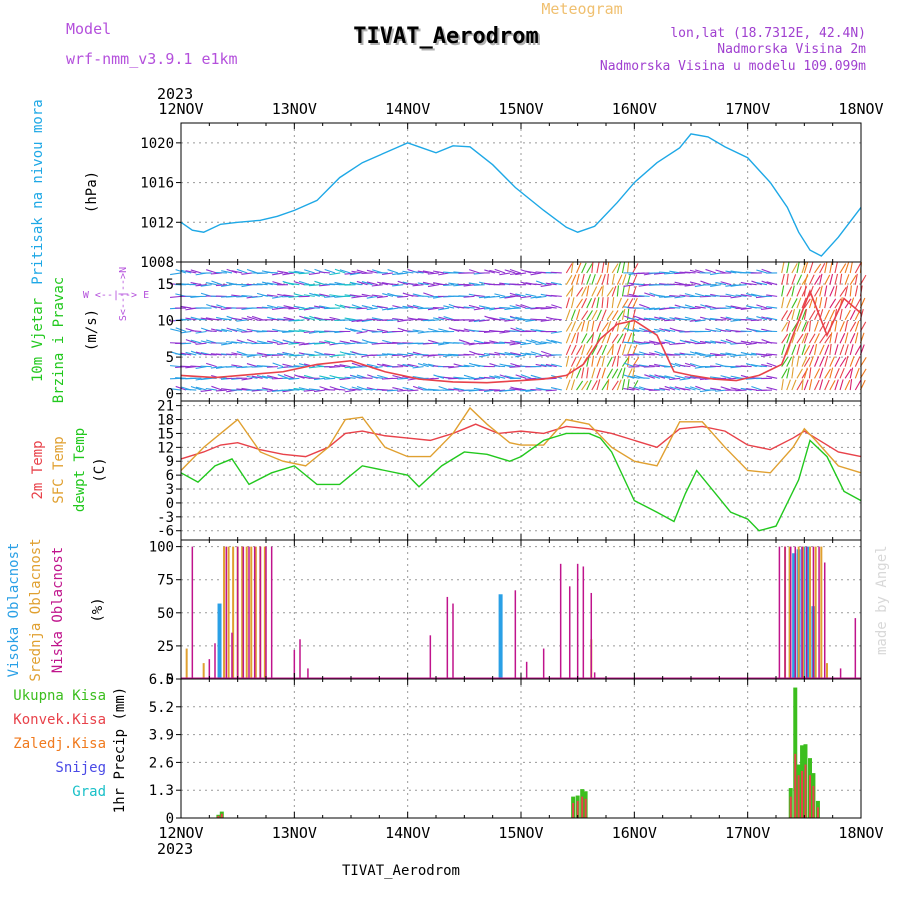 The image size is (900, 900). What do you see at coordinates (59, 469) in the screenshot?
I see `temperature-ylabel: SFC Temp` at bounding box center [59, 469].